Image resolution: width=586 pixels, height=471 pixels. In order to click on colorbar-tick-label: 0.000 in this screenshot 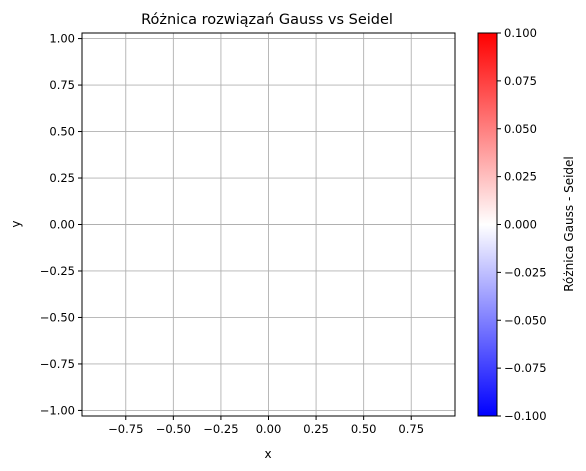, I will do `click(520, 225)`.